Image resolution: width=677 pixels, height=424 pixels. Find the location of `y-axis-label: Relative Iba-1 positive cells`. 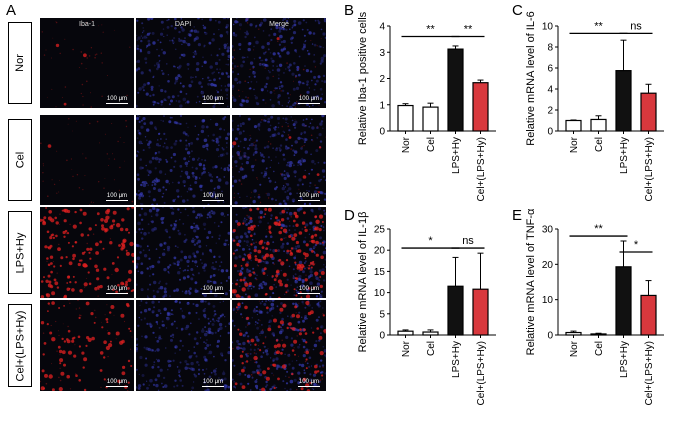

y-axis-label: Relative Iba-1 positive cells is located at coordinates (363, 78).